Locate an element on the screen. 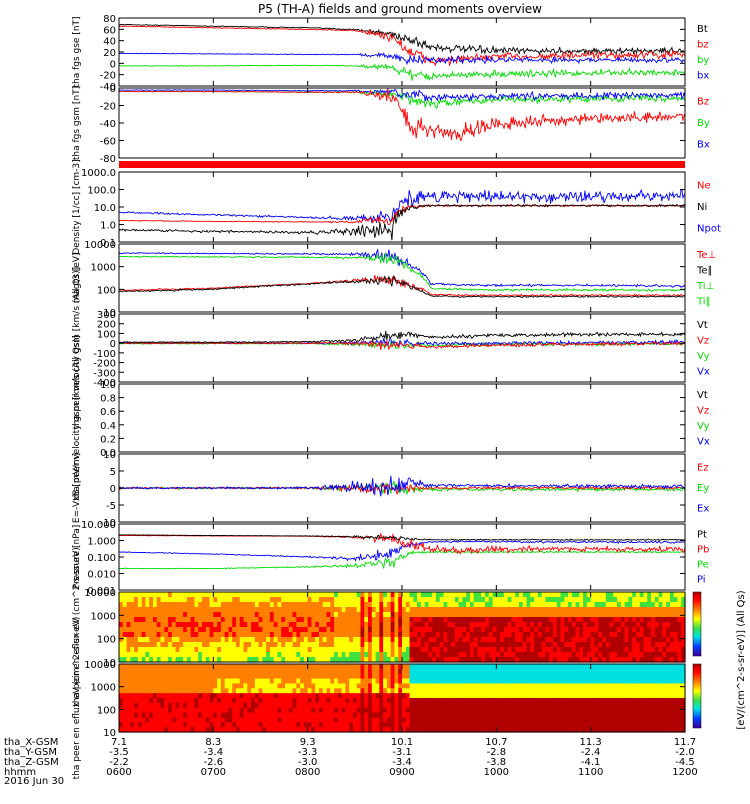 Image resolution: width=750 pixels, height=804 pixels. orbit-value: 10.7 is located at coordinates (496, 742).